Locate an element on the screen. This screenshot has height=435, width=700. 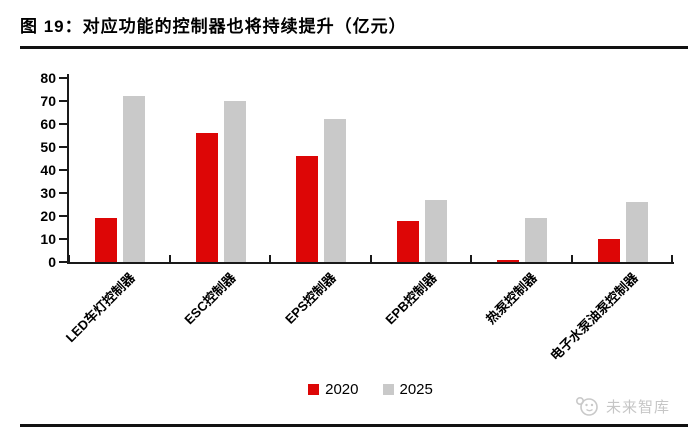
bar-2020-LED车灯控制器 is located at coordinates (106, 240).